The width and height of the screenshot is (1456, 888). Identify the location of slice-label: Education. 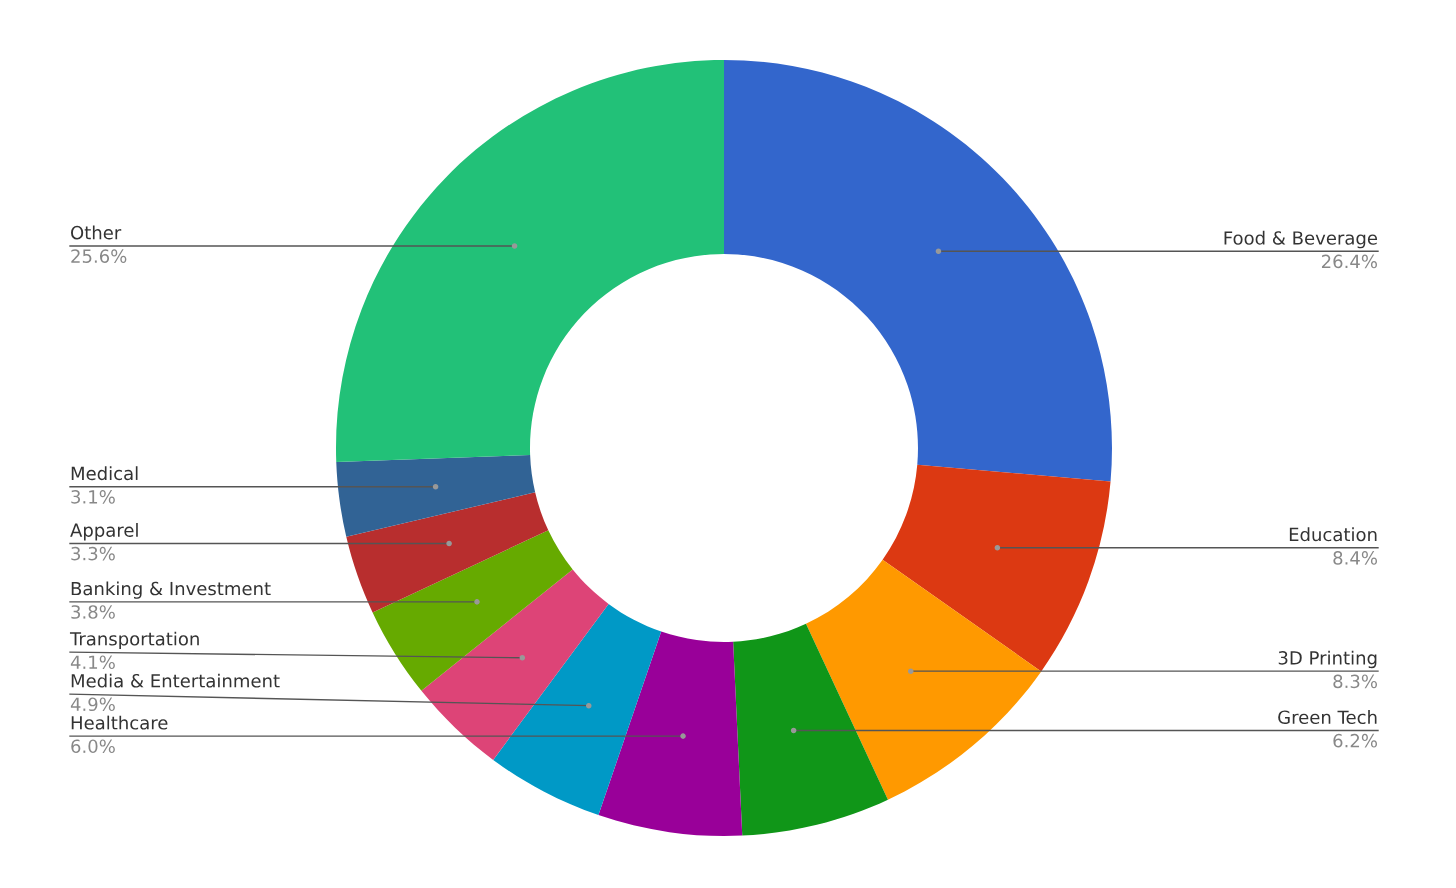
(1333, 534).